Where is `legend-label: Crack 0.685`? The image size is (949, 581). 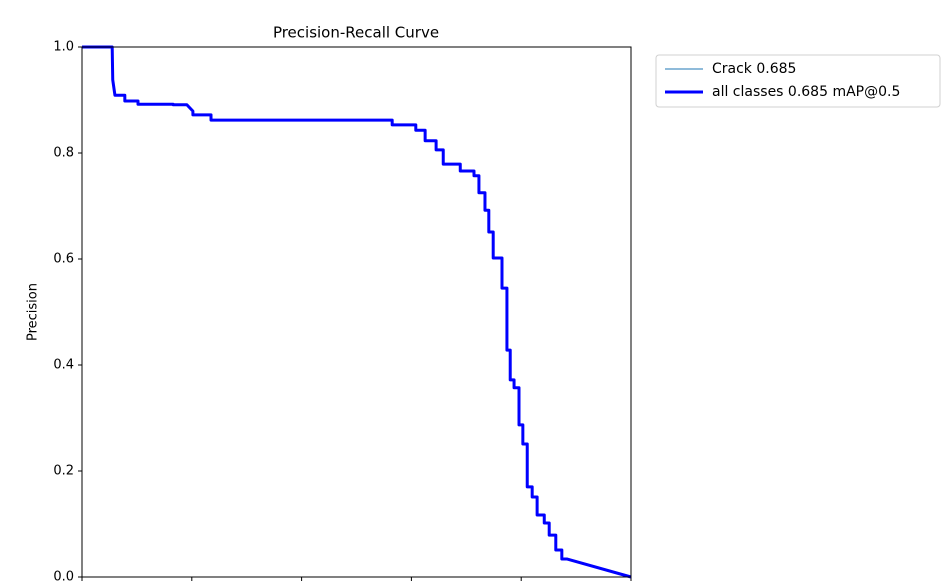 legend-label: Crack 0.685 is located at coordinates (754, 69).